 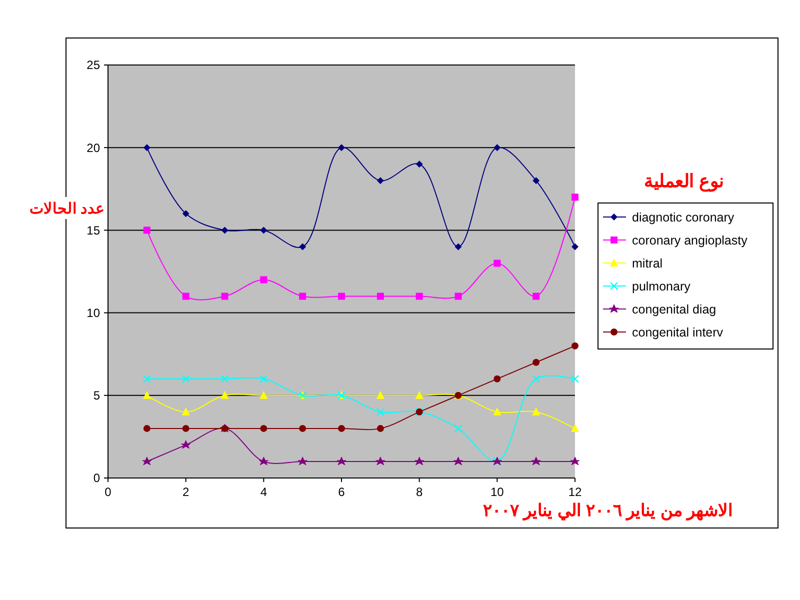 I want to click on y-axis-title: عدد الحالات, so click(x=67, y=209).